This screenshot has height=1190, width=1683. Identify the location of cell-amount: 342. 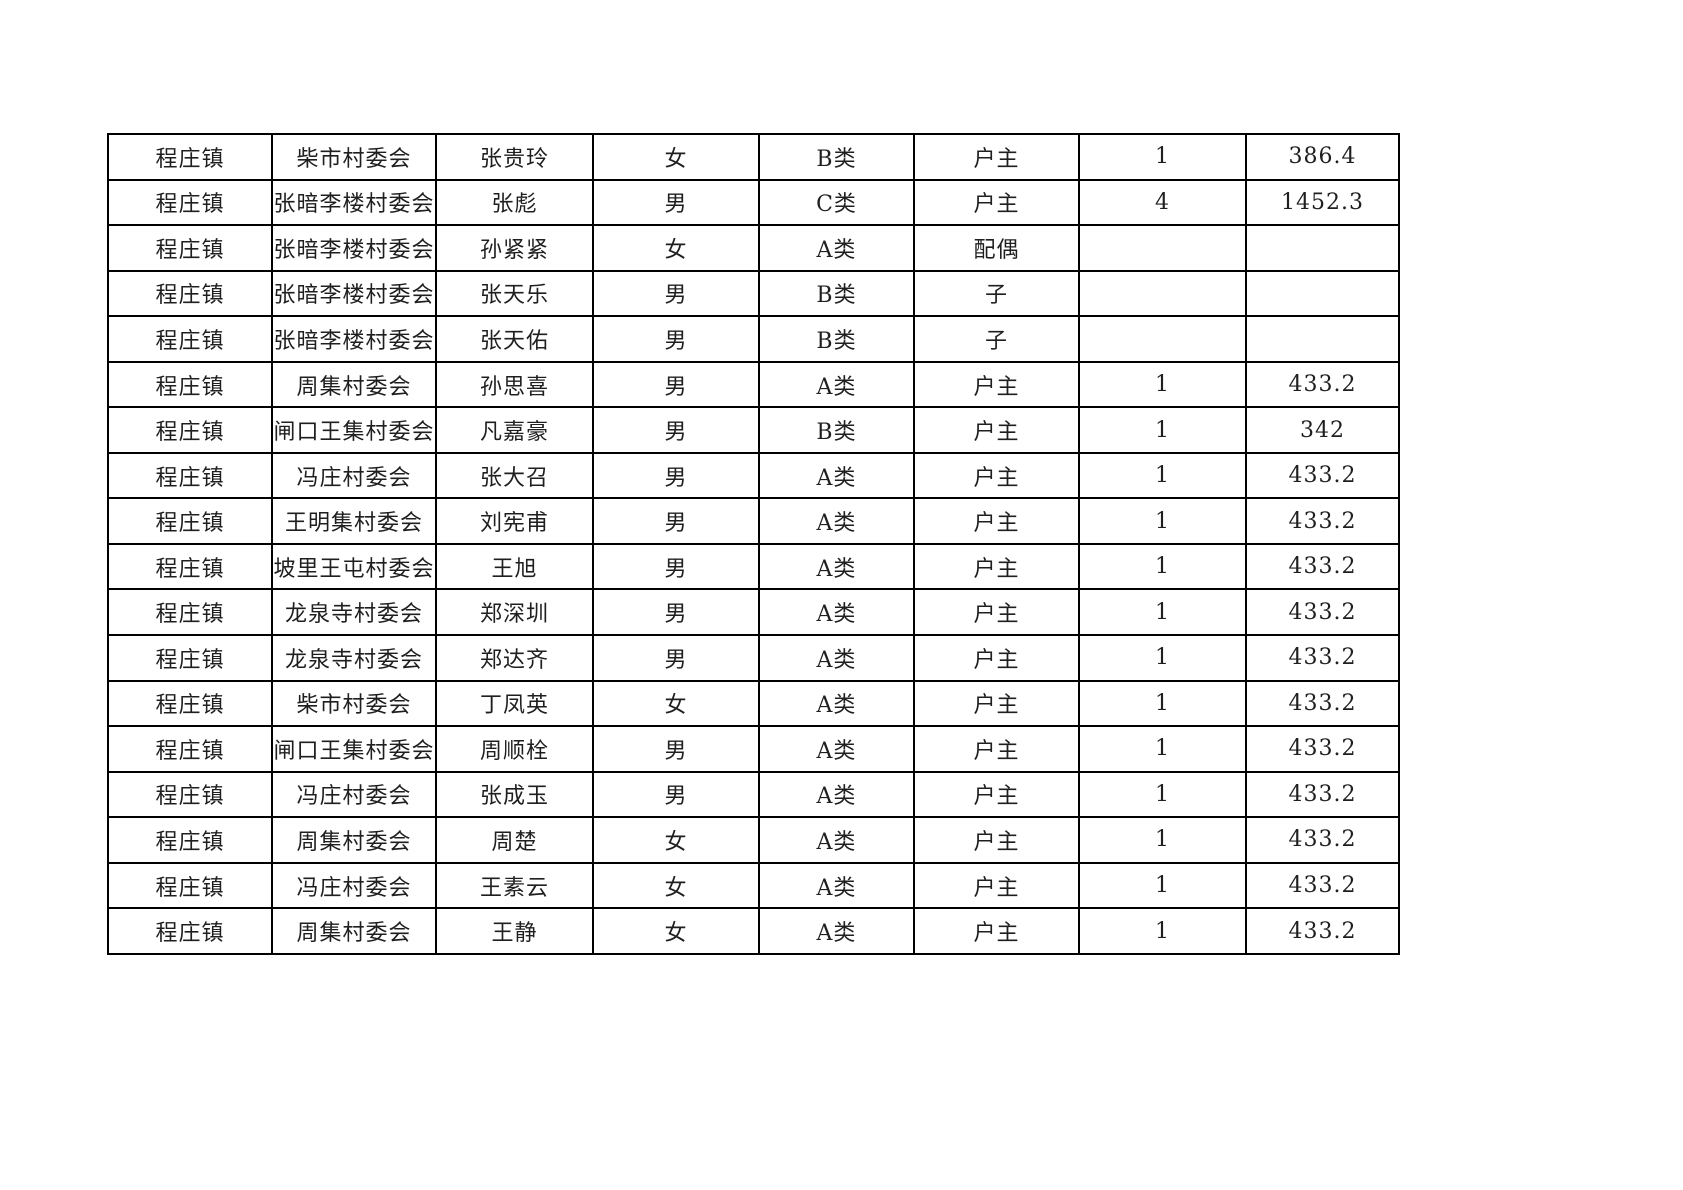
(1322, 430).